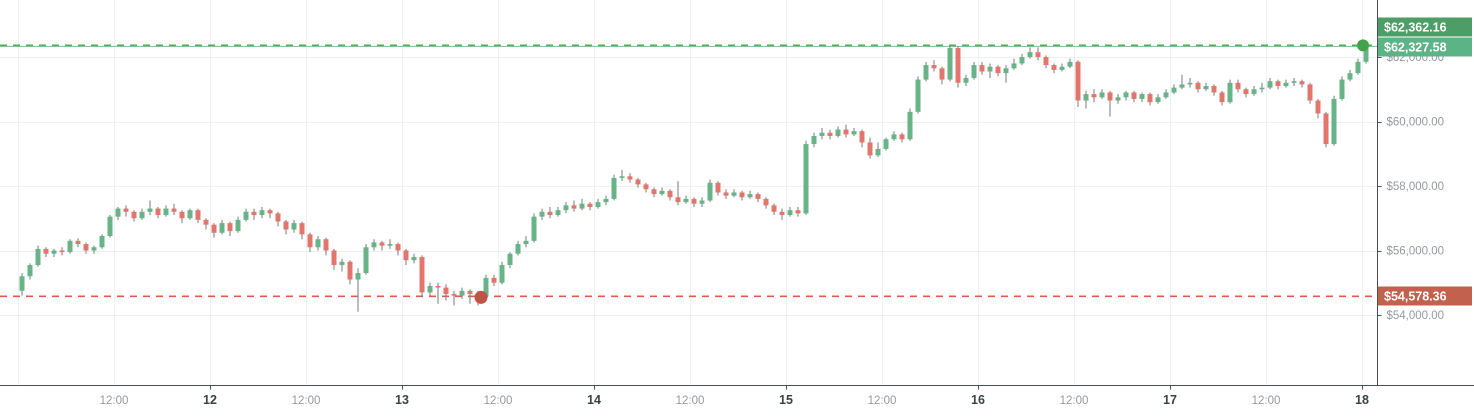 The image size is (1474, 418). What do you see at coordinates (481, 297) in the screenshot?
I see `low-marker-dot` at bounding box center [481, 297].